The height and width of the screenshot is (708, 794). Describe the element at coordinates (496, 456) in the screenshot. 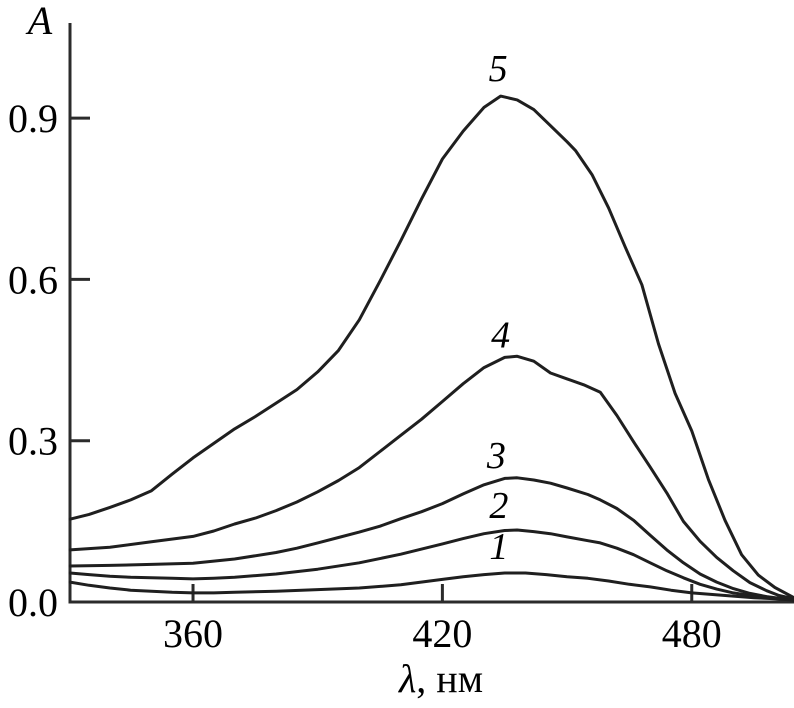

I see `curve-label-3: 3` at that location.